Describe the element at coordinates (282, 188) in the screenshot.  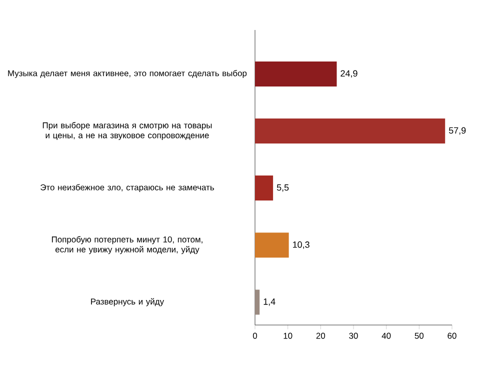
I see `data-label: 5,5` at that location.